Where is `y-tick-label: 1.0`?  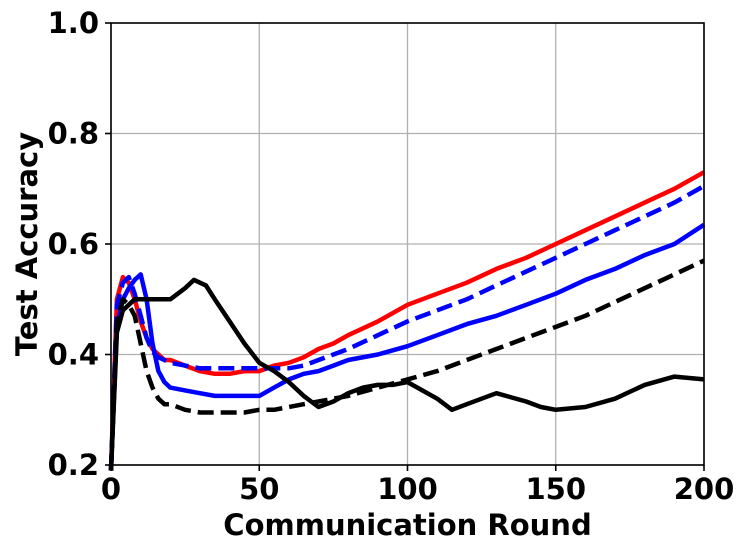 y-tick-label: 1.0 is located at coordinates (73, 23).